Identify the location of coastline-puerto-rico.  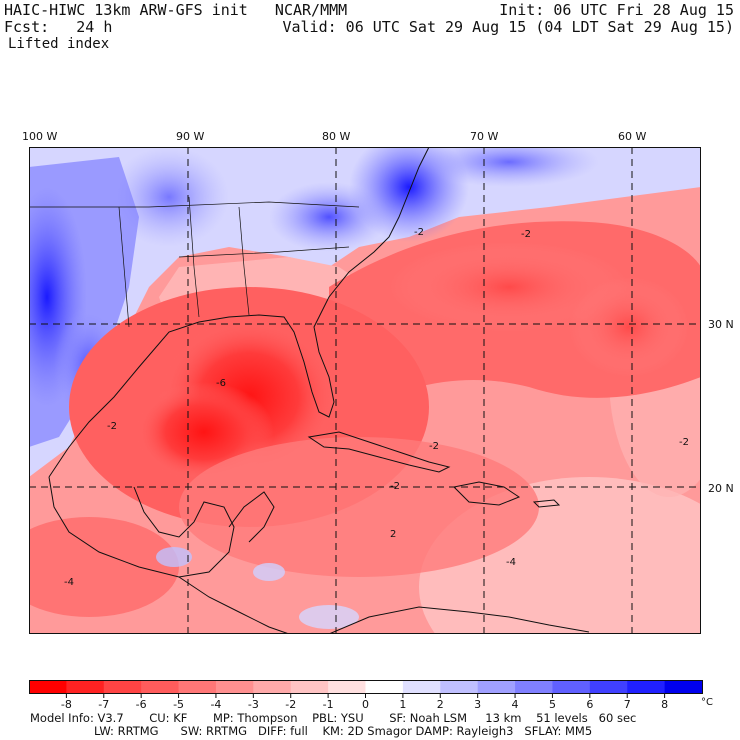
(546, 503).